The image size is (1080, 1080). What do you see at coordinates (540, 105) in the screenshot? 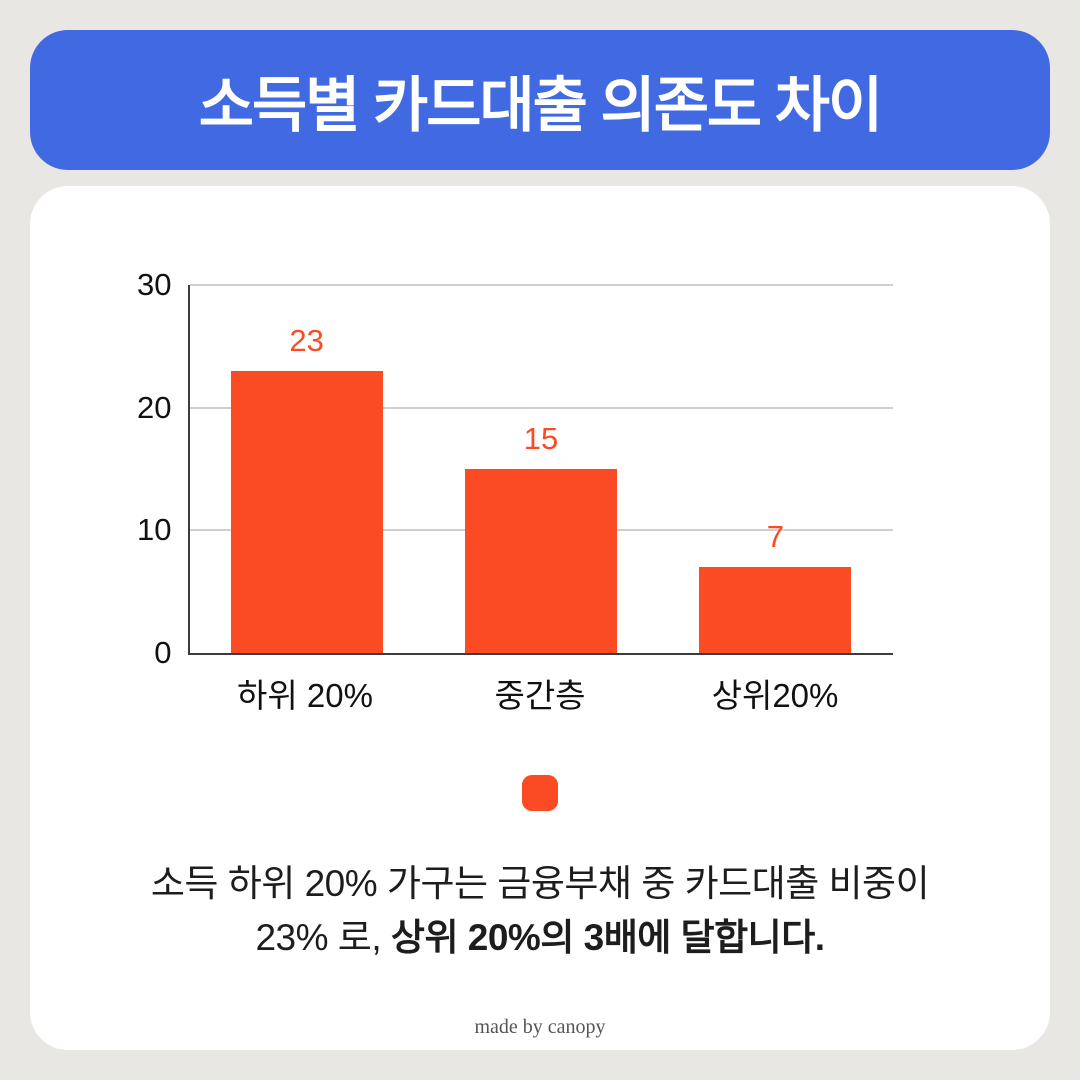
I see `page-title: 소득별 카드대출 의존도 차이` at bounding box center [540, 105].